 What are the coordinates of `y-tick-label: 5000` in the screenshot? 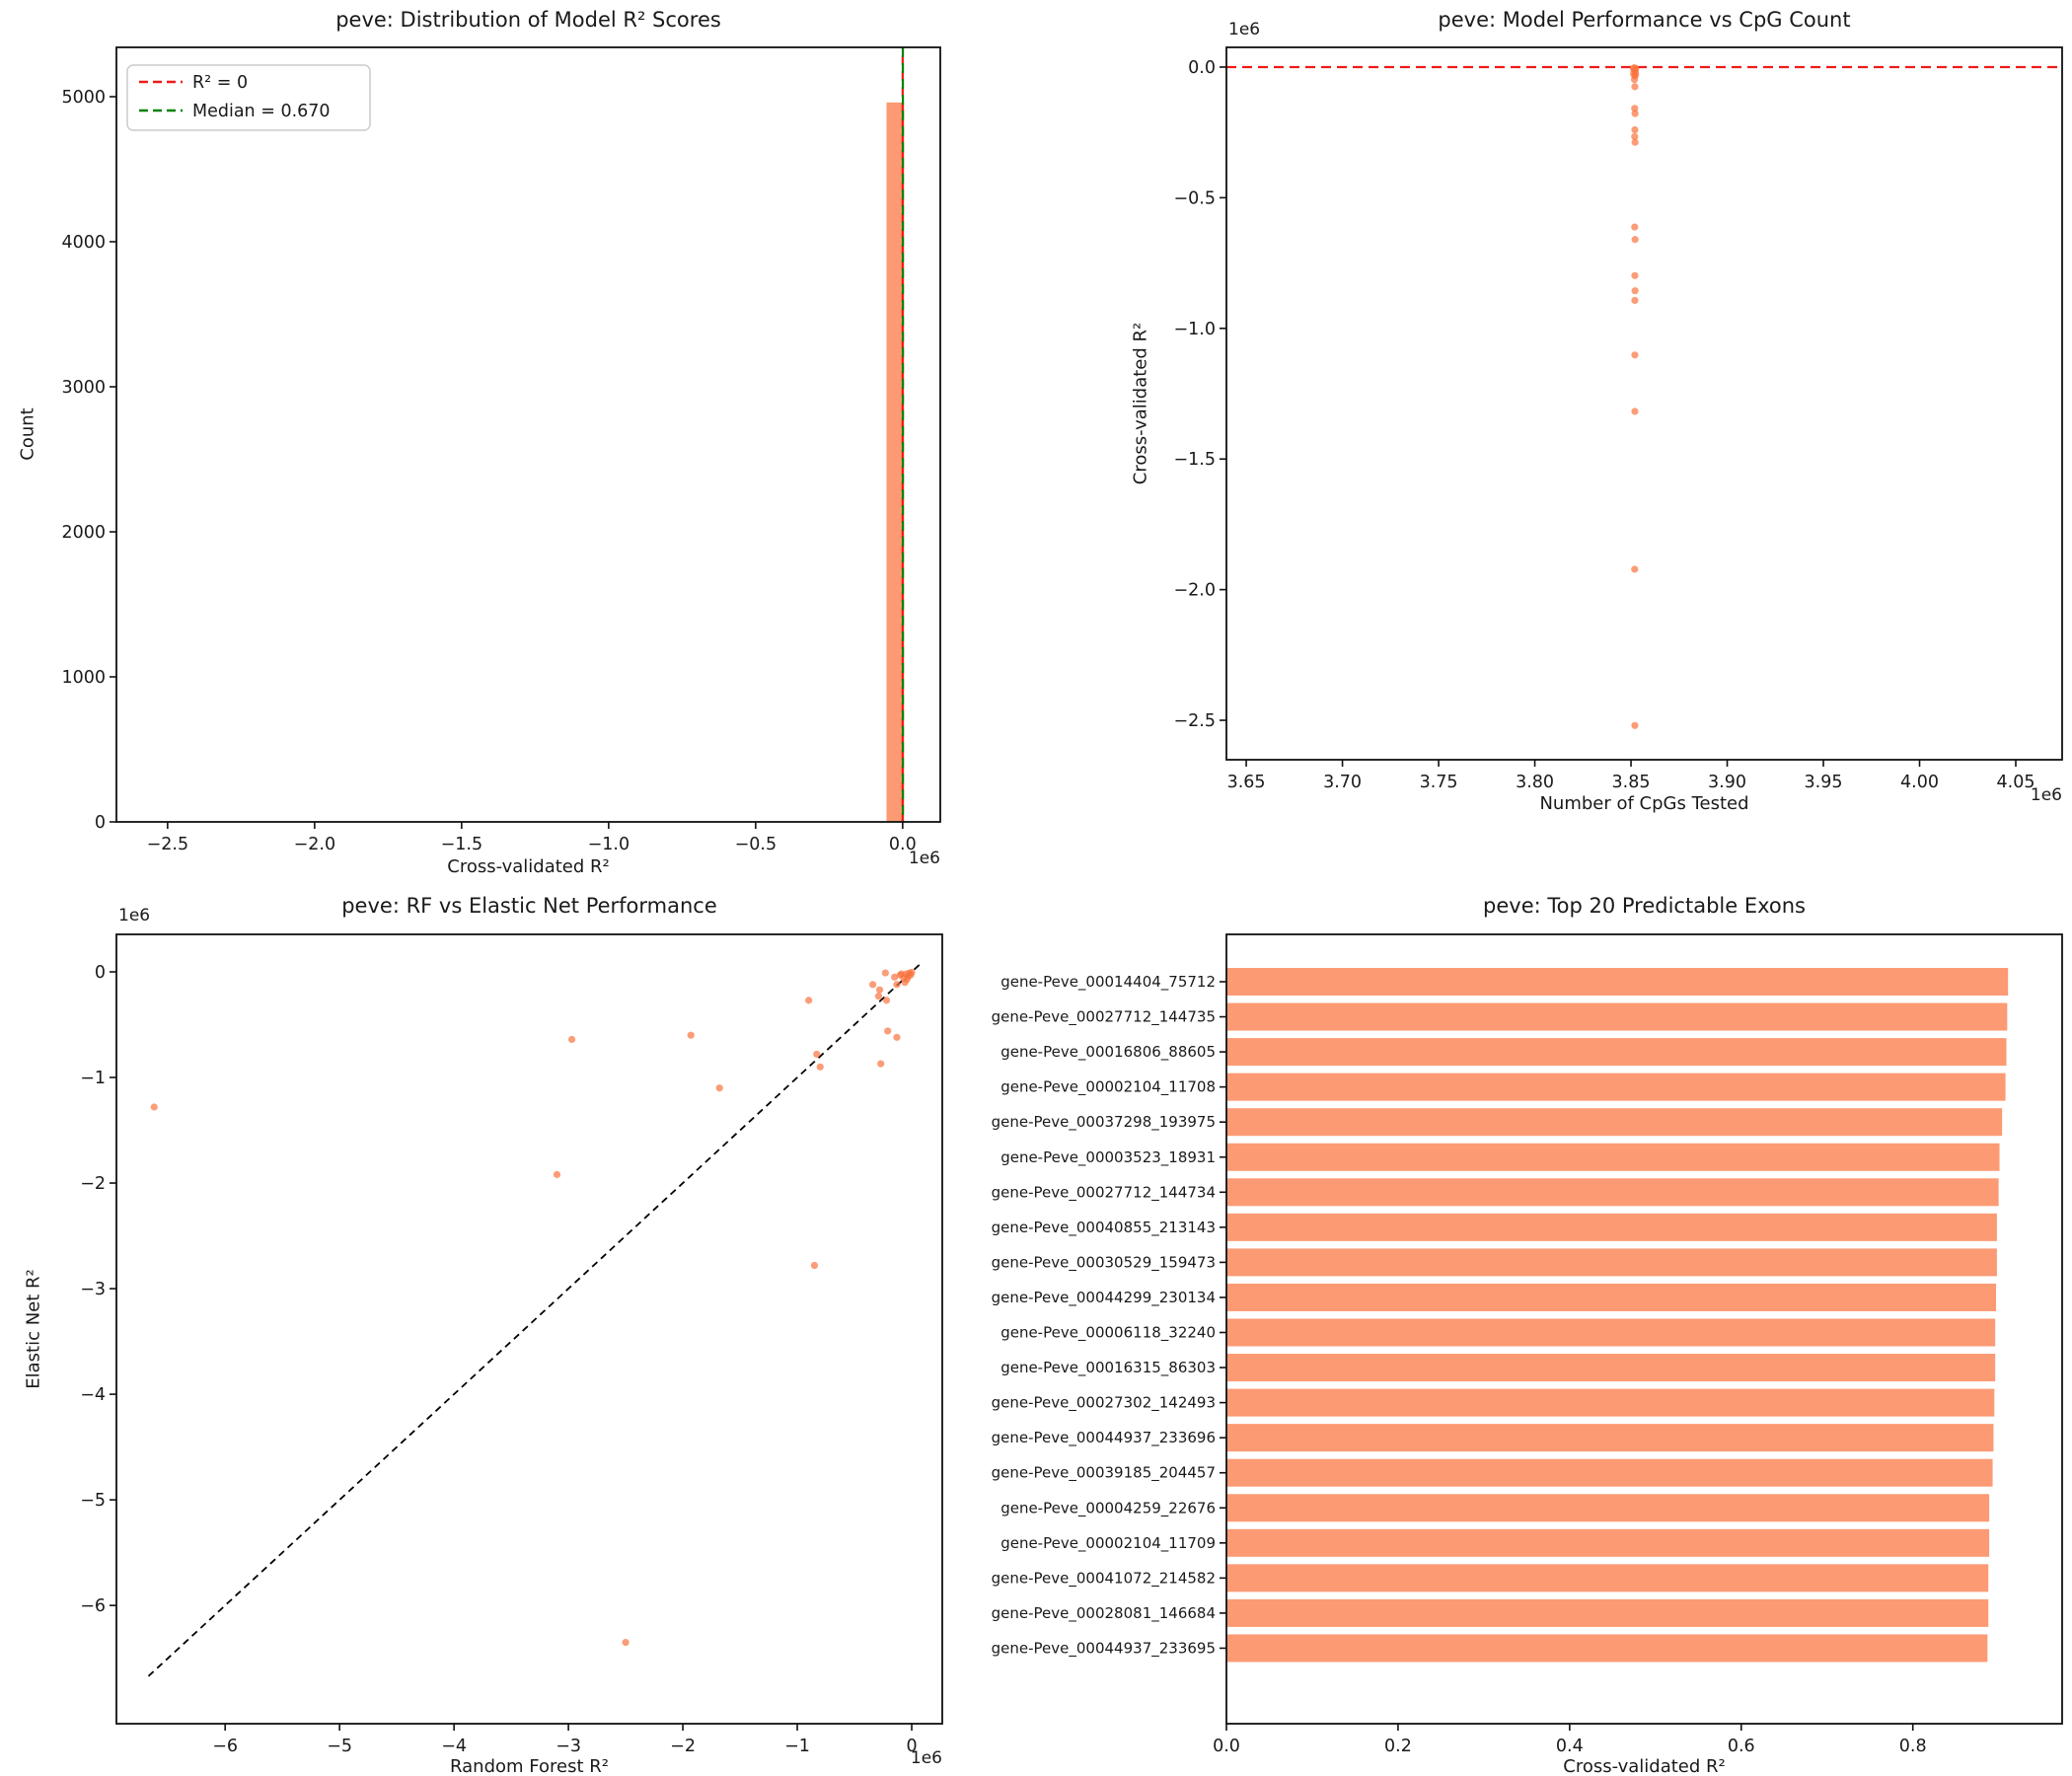 It's located at (84, 98).